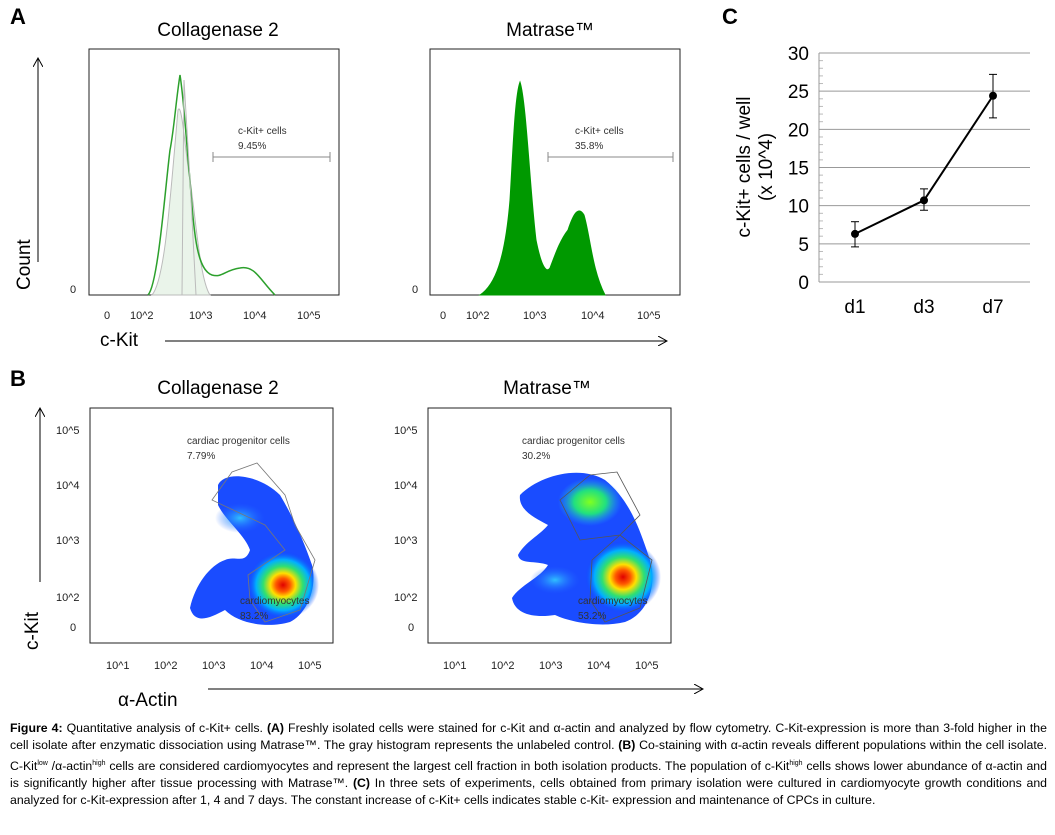 Image resolution: width=1055 pixels, height=835 pixels. What do you see at coordinates (798, 92) in the screenshot?
I see `y-tick-label: 25` at bounding box center [798, 92].